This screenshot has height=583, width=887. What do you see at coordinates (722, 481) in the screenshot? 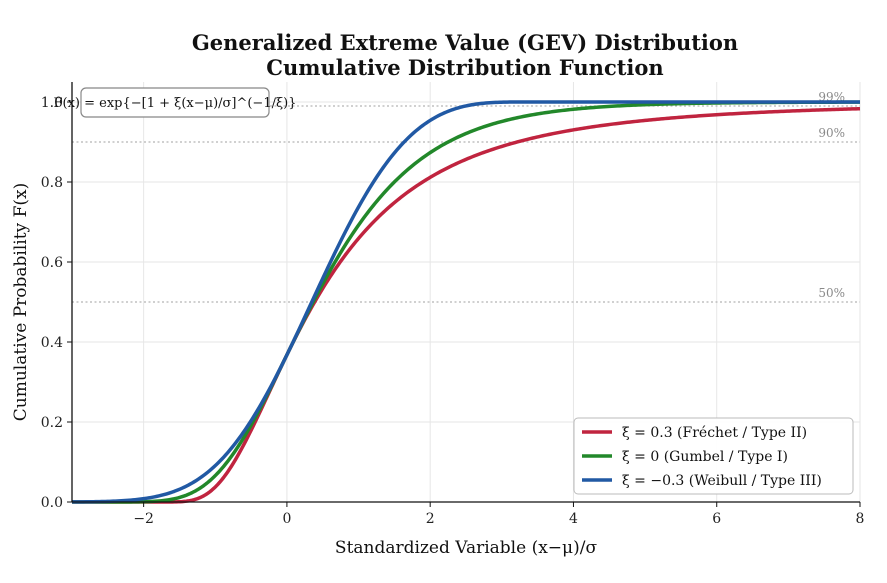
I see `legend-label-weibull: ξ = −0.3 (Weibull / Type III)` at bounding box center [722, 481].